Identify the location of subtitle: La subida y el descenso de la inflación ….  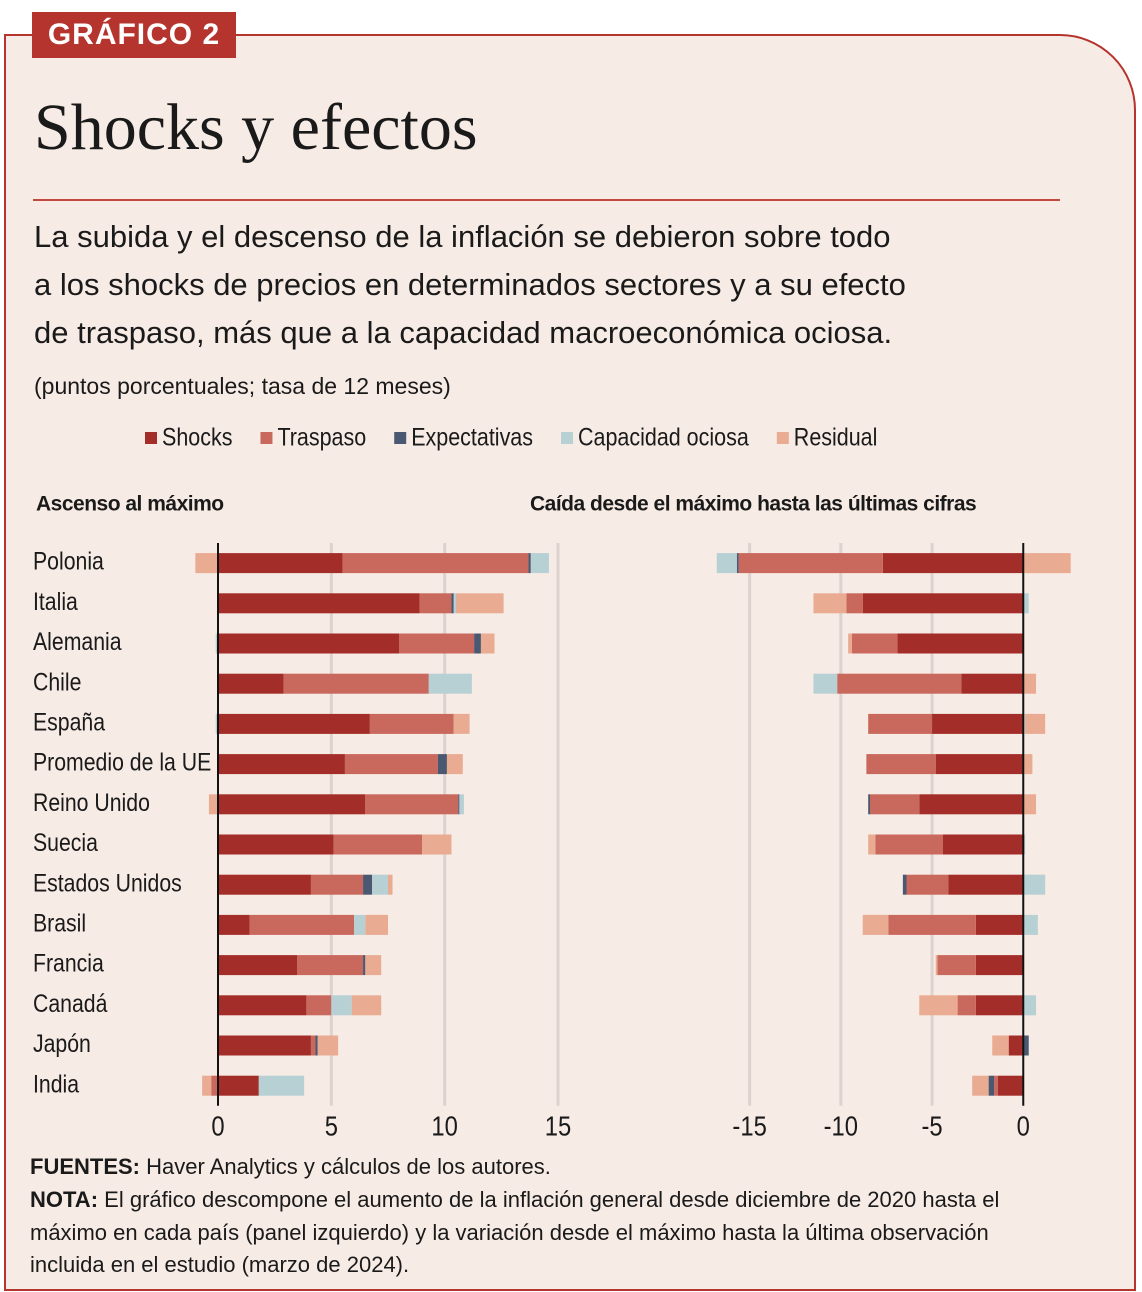
(462, 236).